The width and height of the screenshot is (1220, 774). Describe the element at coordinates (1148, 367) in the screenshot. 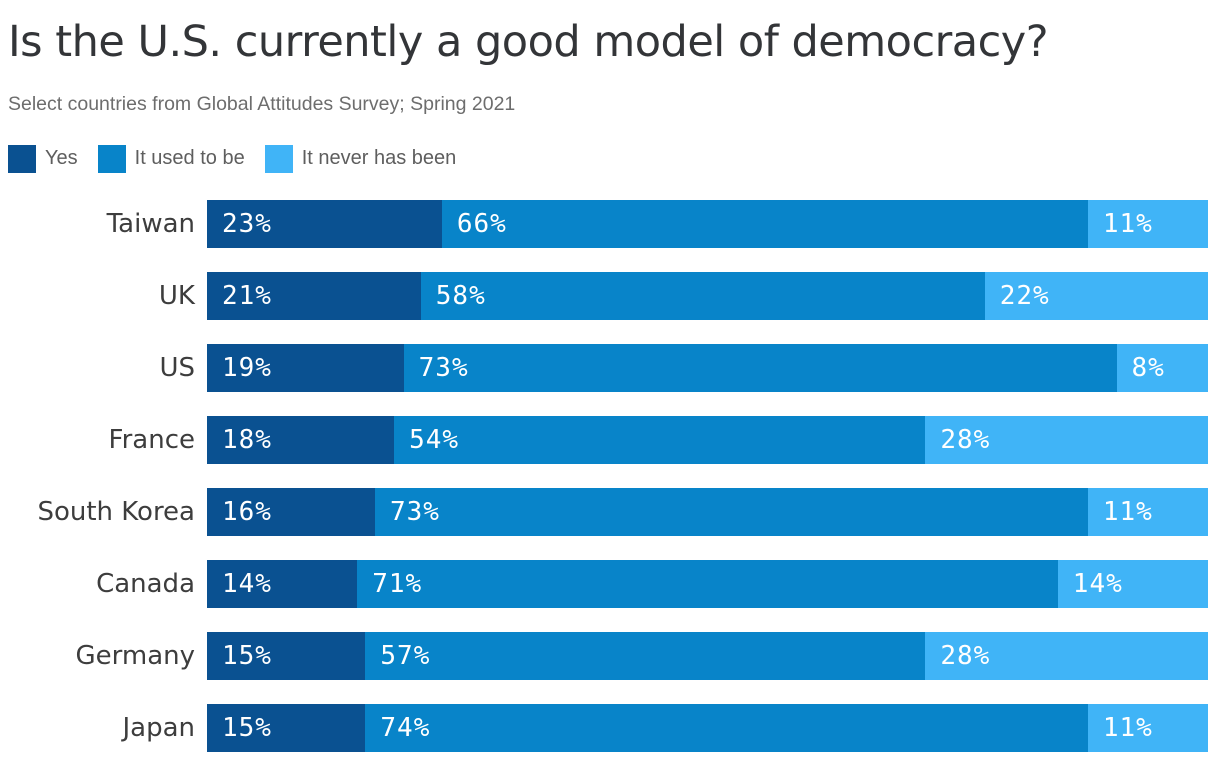

I see `bar-value-label: 8%` at that location.